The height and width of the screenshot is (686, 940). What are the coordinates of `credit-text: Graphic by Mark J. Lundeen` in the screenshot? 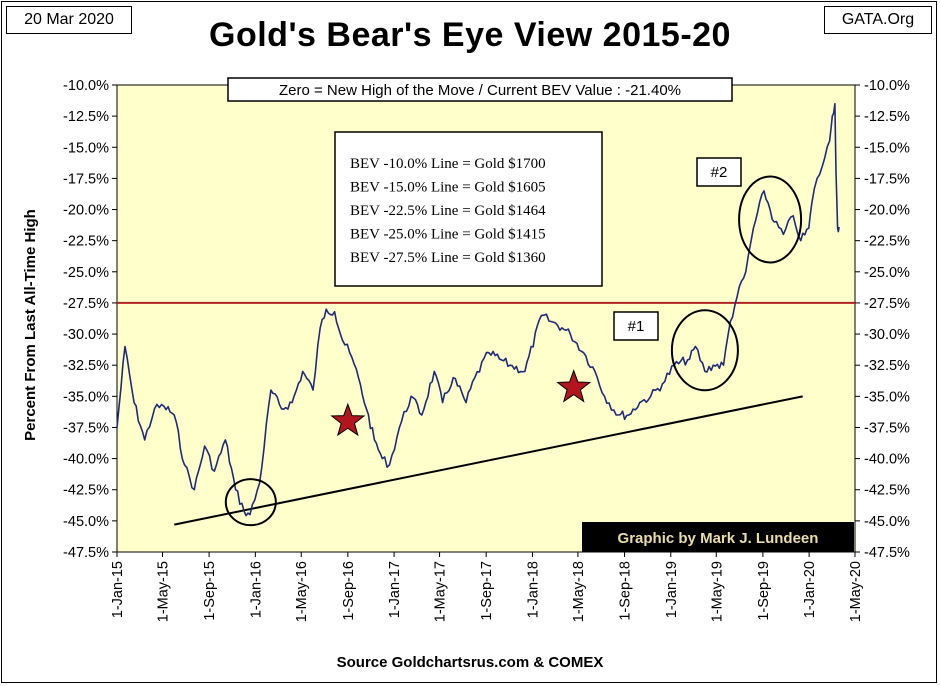 It's located at (718, 538).